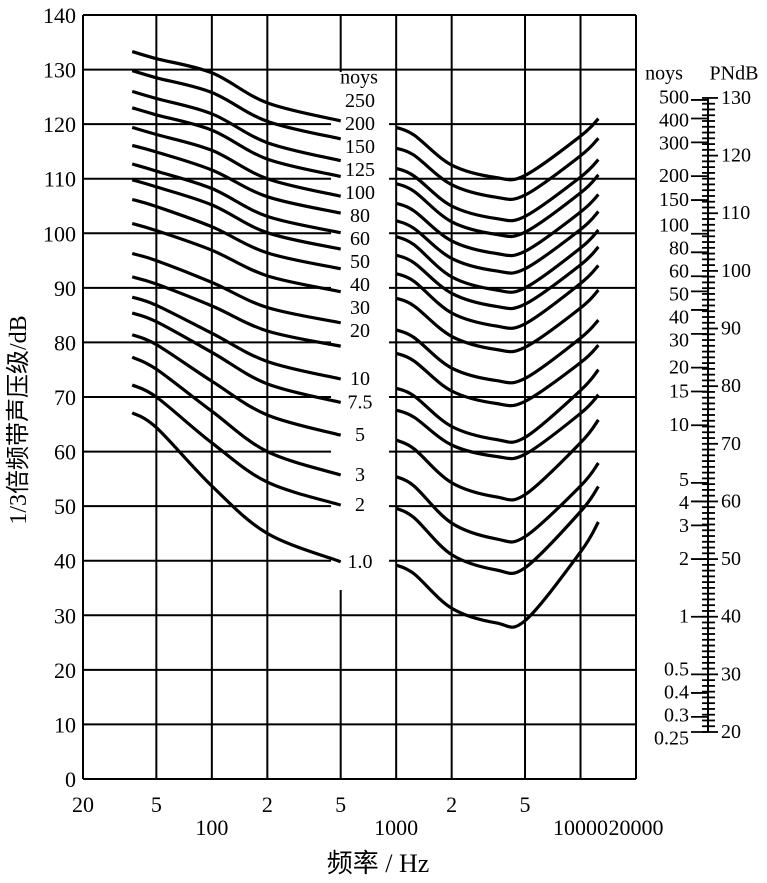 The width and height of the screenshot is (767, 883). Describe the element at coordinates (211, 827) in the screenshot. I see `x-tick-label: 100` at that location.